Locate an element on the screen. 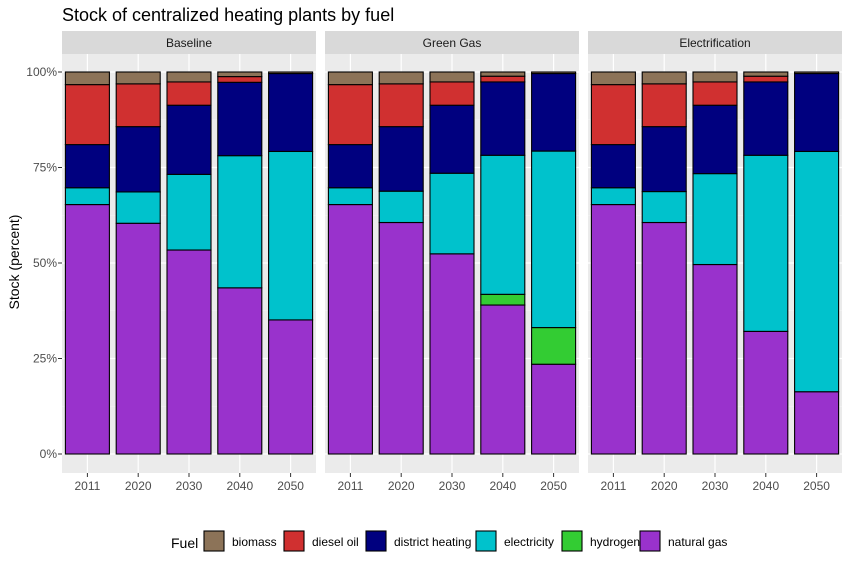  facet-strip-label: Baseline is located at coordinates (189, 43).